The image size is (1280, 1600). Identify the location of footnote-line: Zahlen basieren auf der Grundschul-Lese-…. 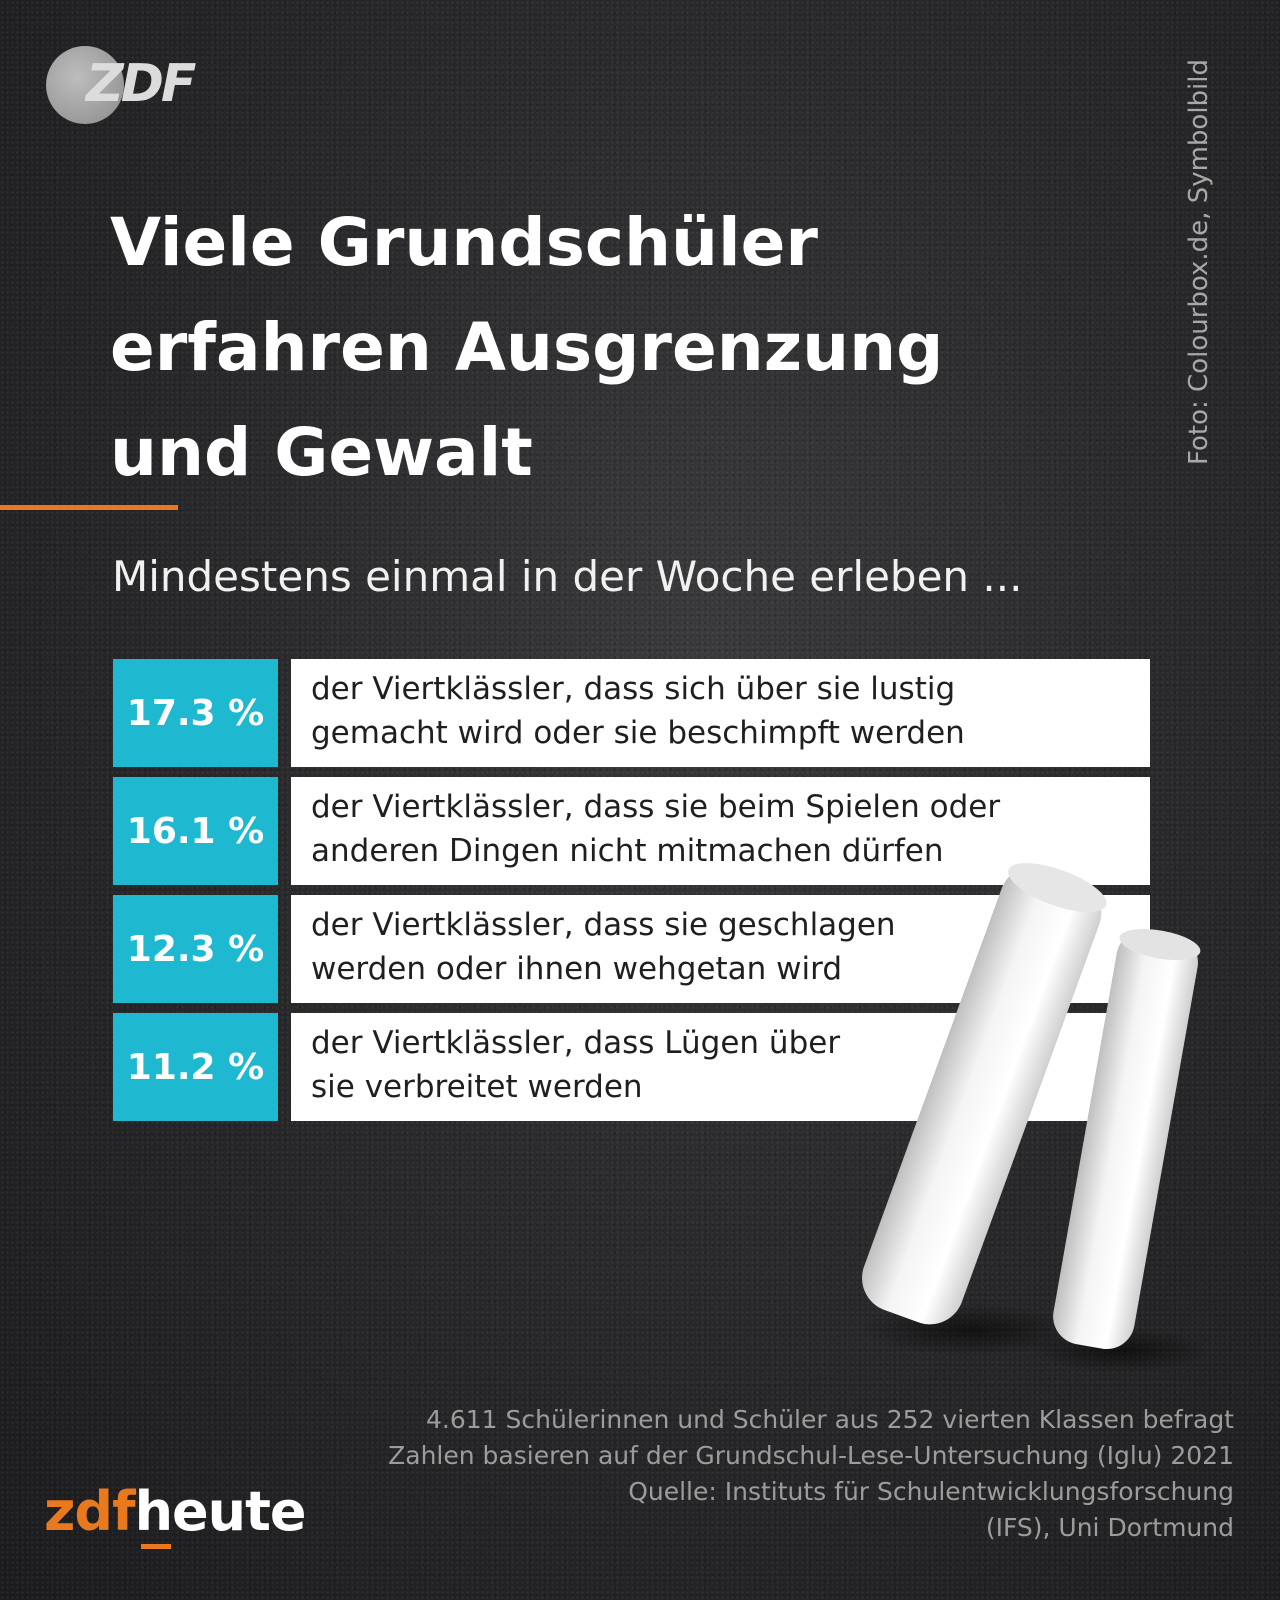
(811, 1455).